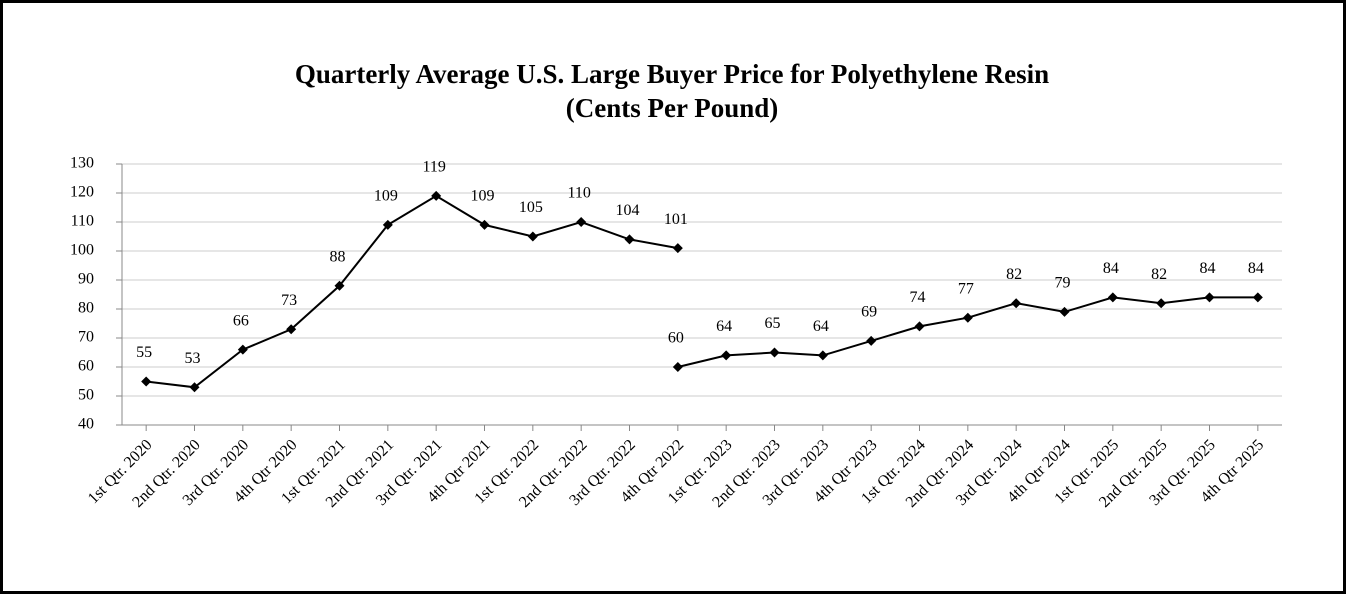  Describe the element at coordinates (82, 192) in the screenshot. I see `y-tick-label: 120` at that location.